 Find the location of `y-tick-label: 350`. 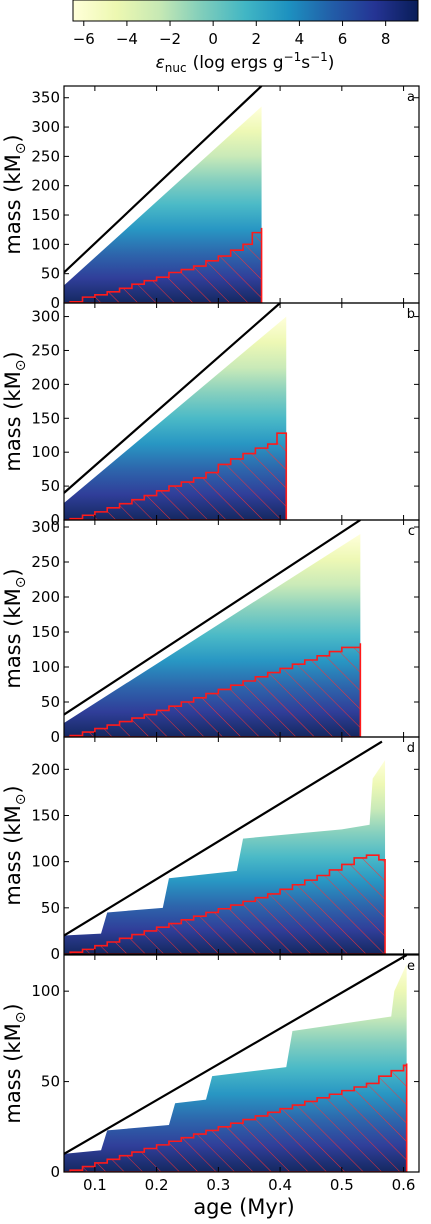

y-tick-label: 350 is located at coordinates (45, 98).